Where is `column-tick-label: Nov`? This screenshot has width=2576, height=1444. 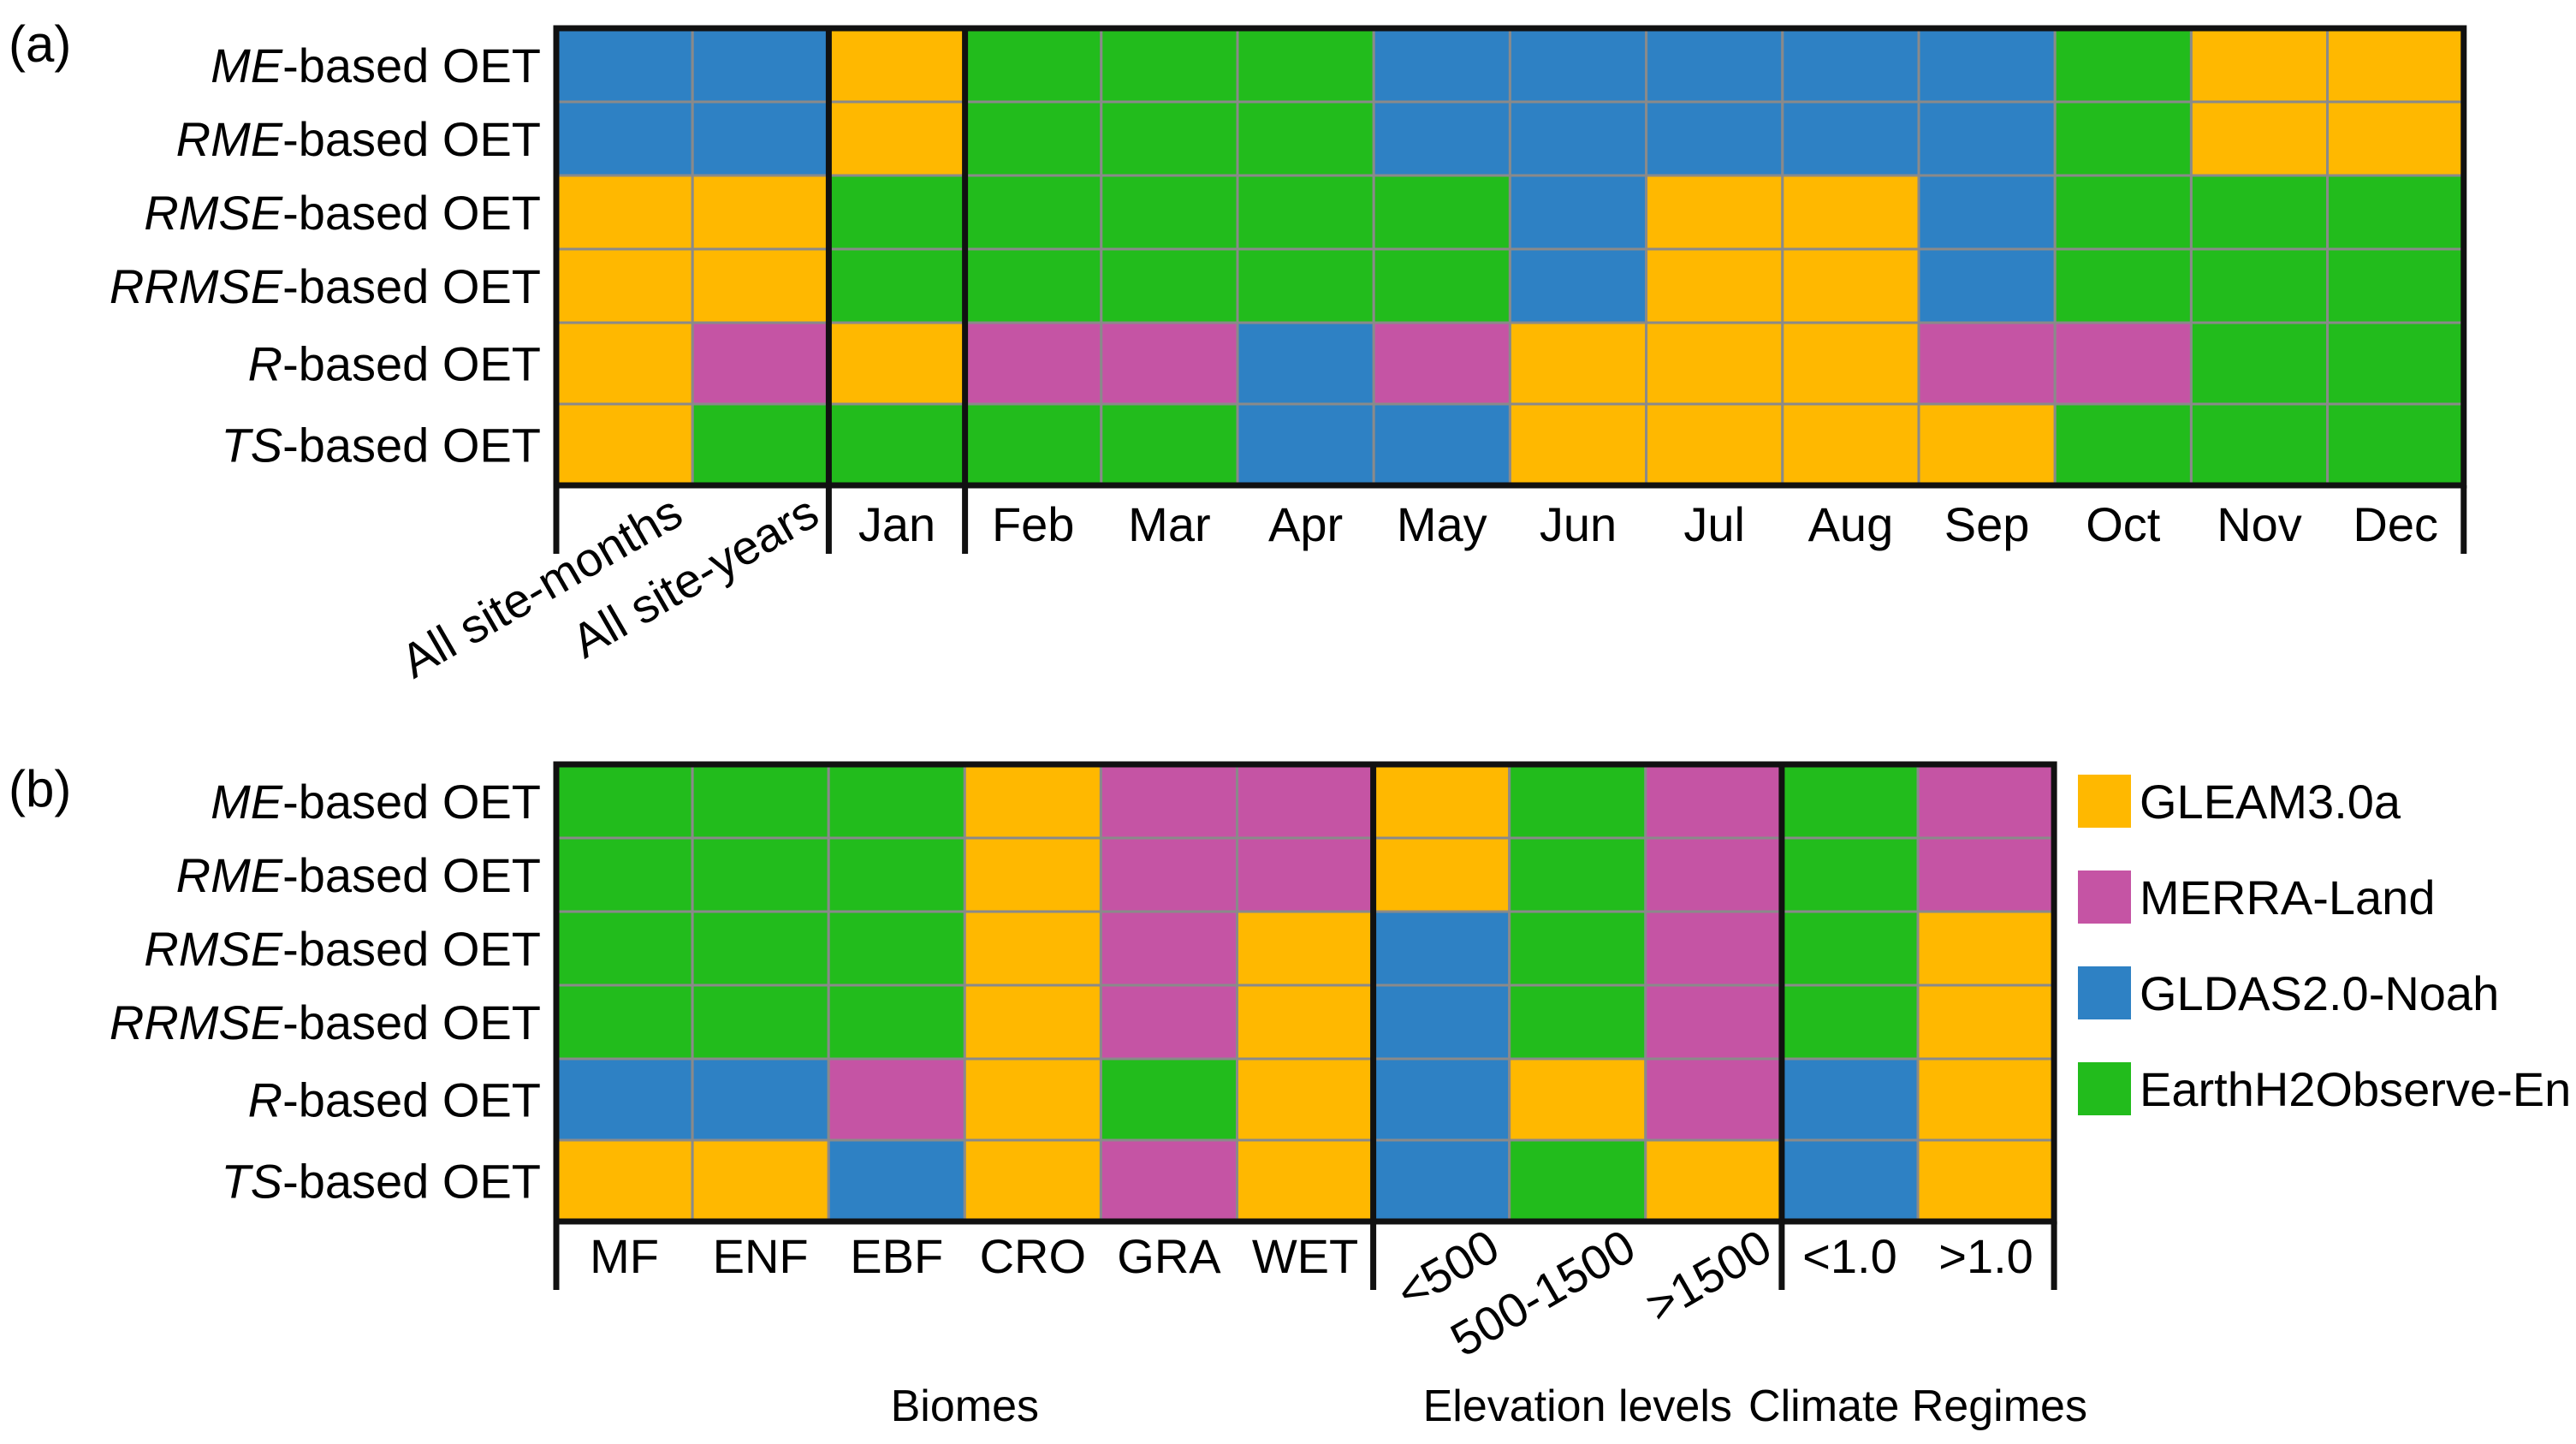
column-tick-label: Nov is located at coordinates (2259, 524).